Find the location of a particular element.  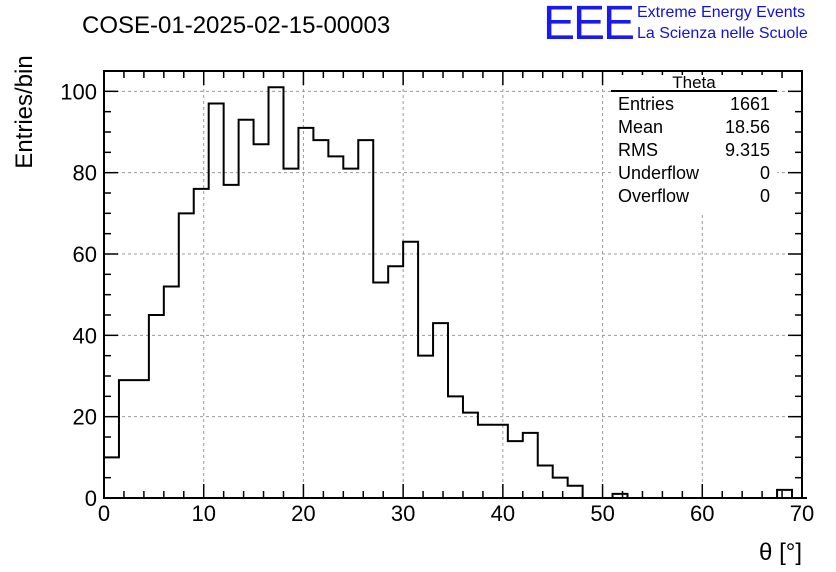

x-tick-label: 0 is located at coordinates (104, 513).